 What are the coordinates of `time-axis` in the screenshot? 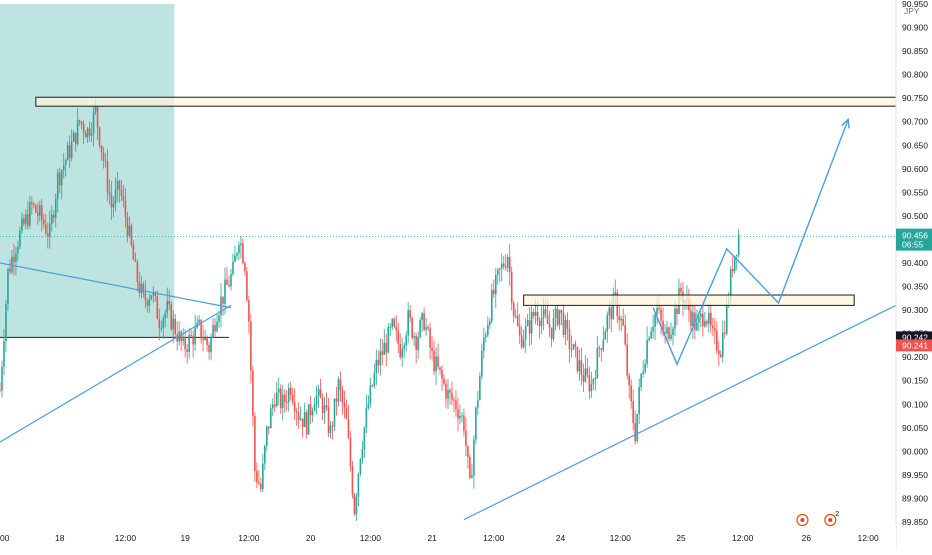 It's located at (448, 538).